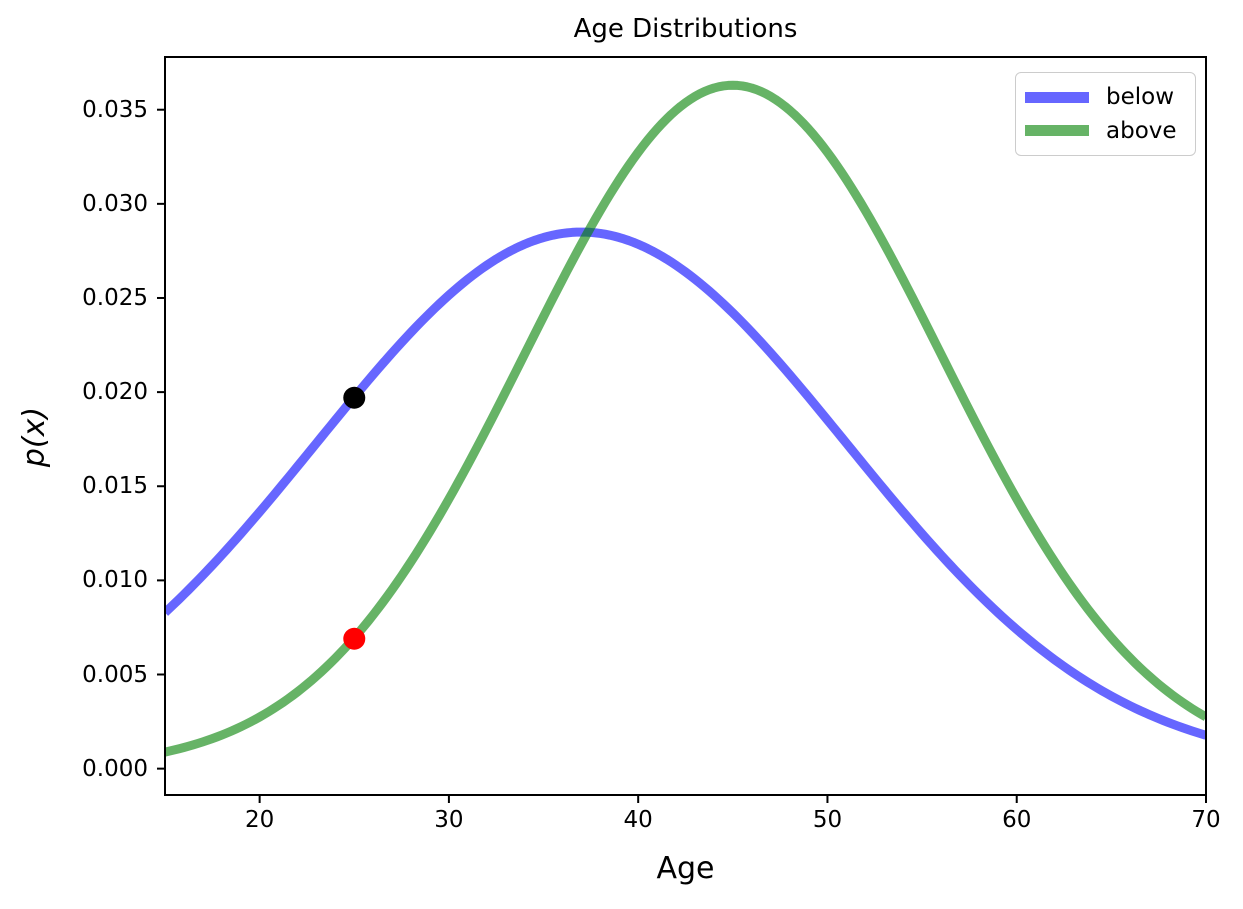 The width and height of the screenshot is (1243, 909). What do you see at coordinates (1017, 820) in the screenshot?
I see `x-tick-label: 60` at bounding box center [1017, 820].